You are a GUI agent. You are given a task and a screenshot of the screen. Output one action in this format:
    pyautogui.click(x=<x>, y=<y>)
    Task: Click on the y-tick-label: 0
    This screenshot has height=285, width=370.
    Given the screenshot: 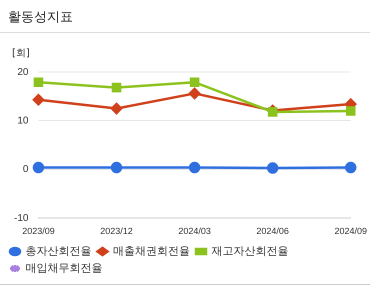 What is the action you would take?
    pyautogui.click(x=25, y=170)
    